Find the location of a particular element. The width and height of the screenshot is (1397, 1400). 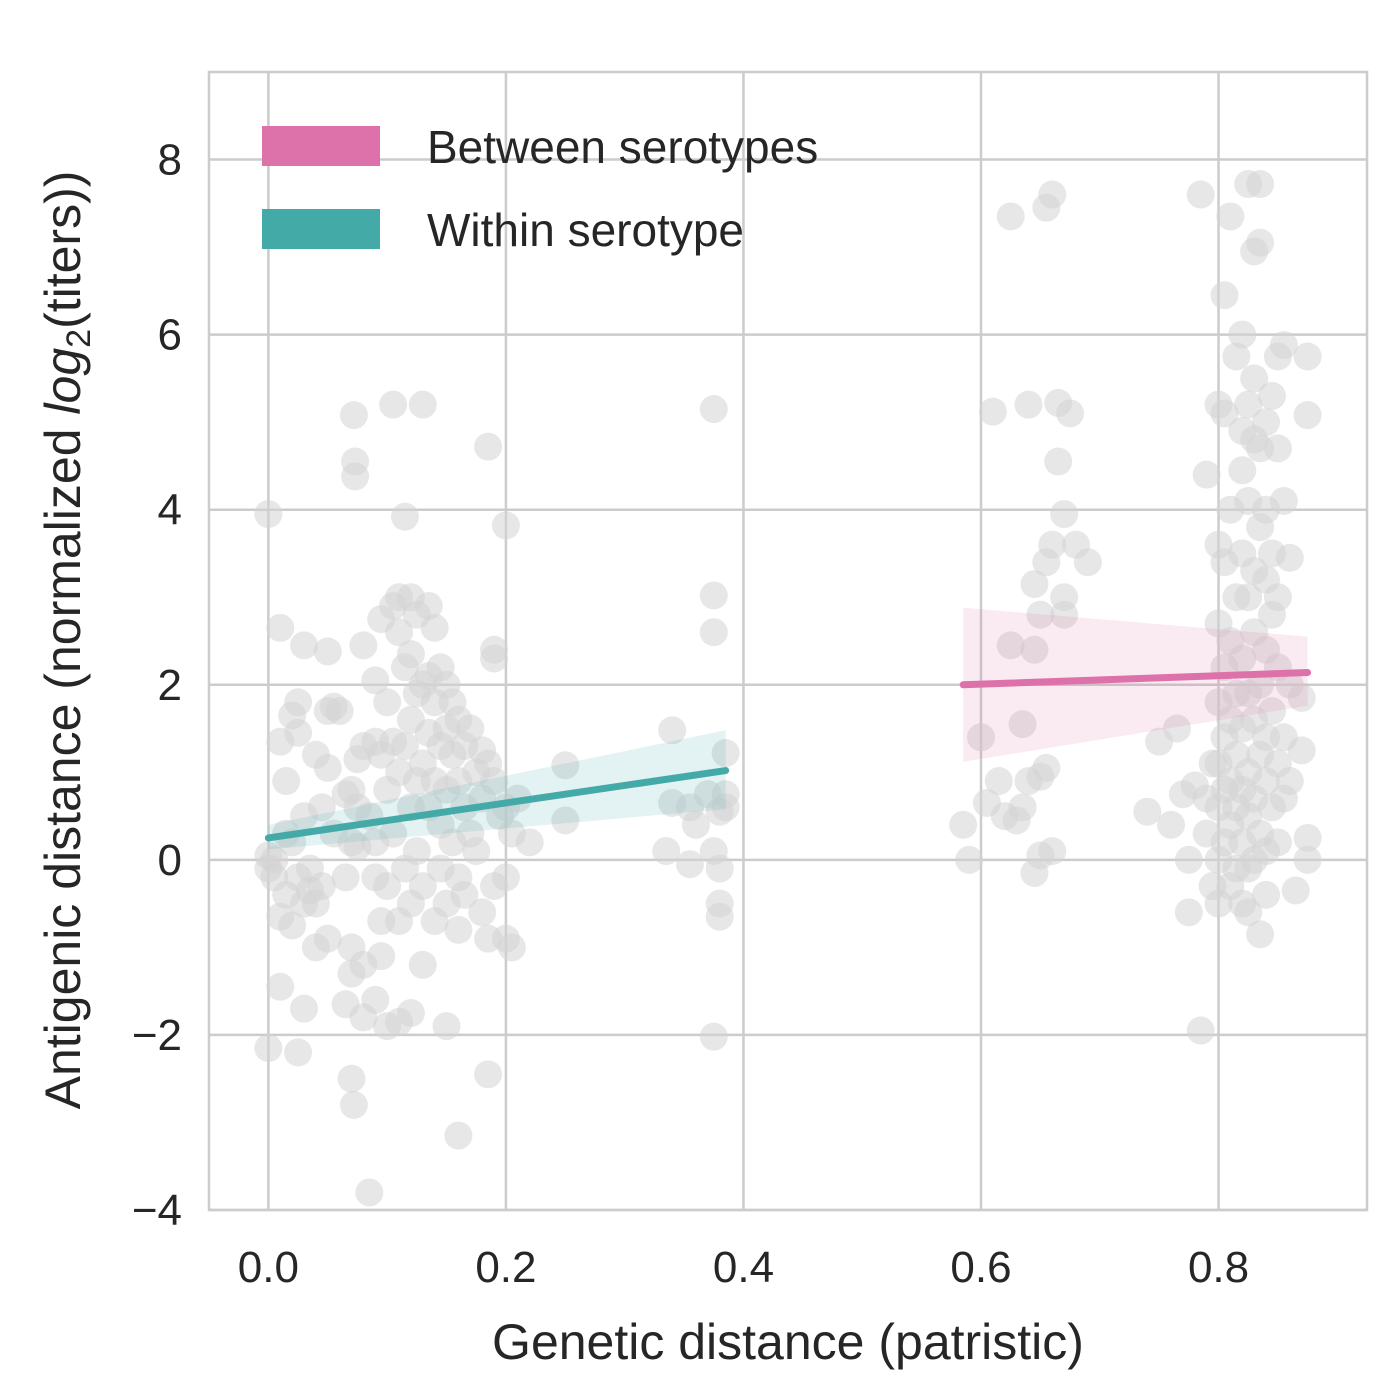

y-tick-label: 4 is located at coordinates (170, 510).